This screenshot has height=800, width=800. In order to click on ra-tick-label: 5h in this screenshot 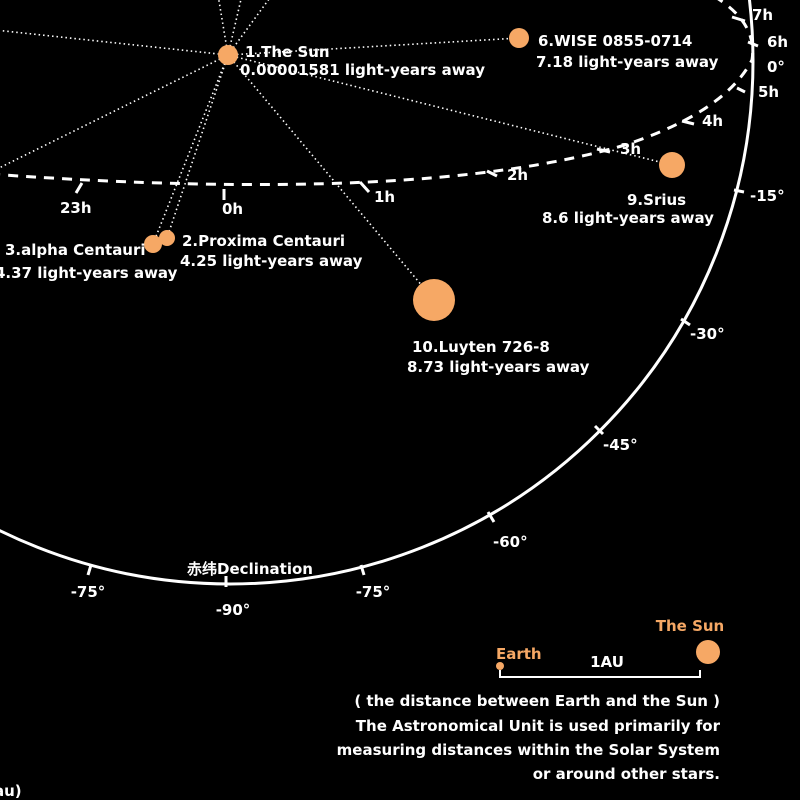, I will do `click(768, 92)`.